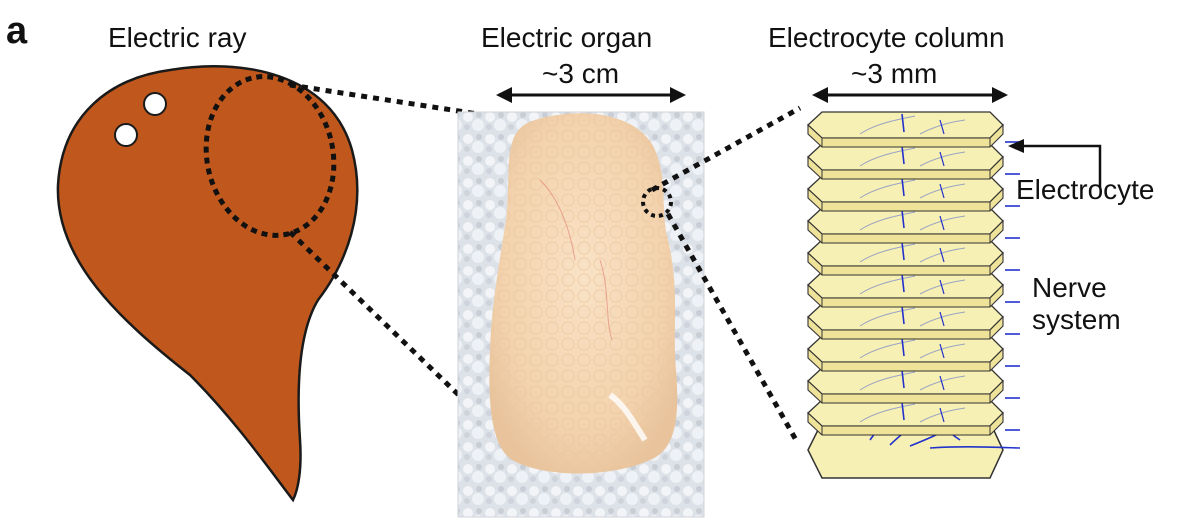  Describe the element at coordinates (155, 104) in the screenshot. I see `ray-spiracle-upper` at that location.